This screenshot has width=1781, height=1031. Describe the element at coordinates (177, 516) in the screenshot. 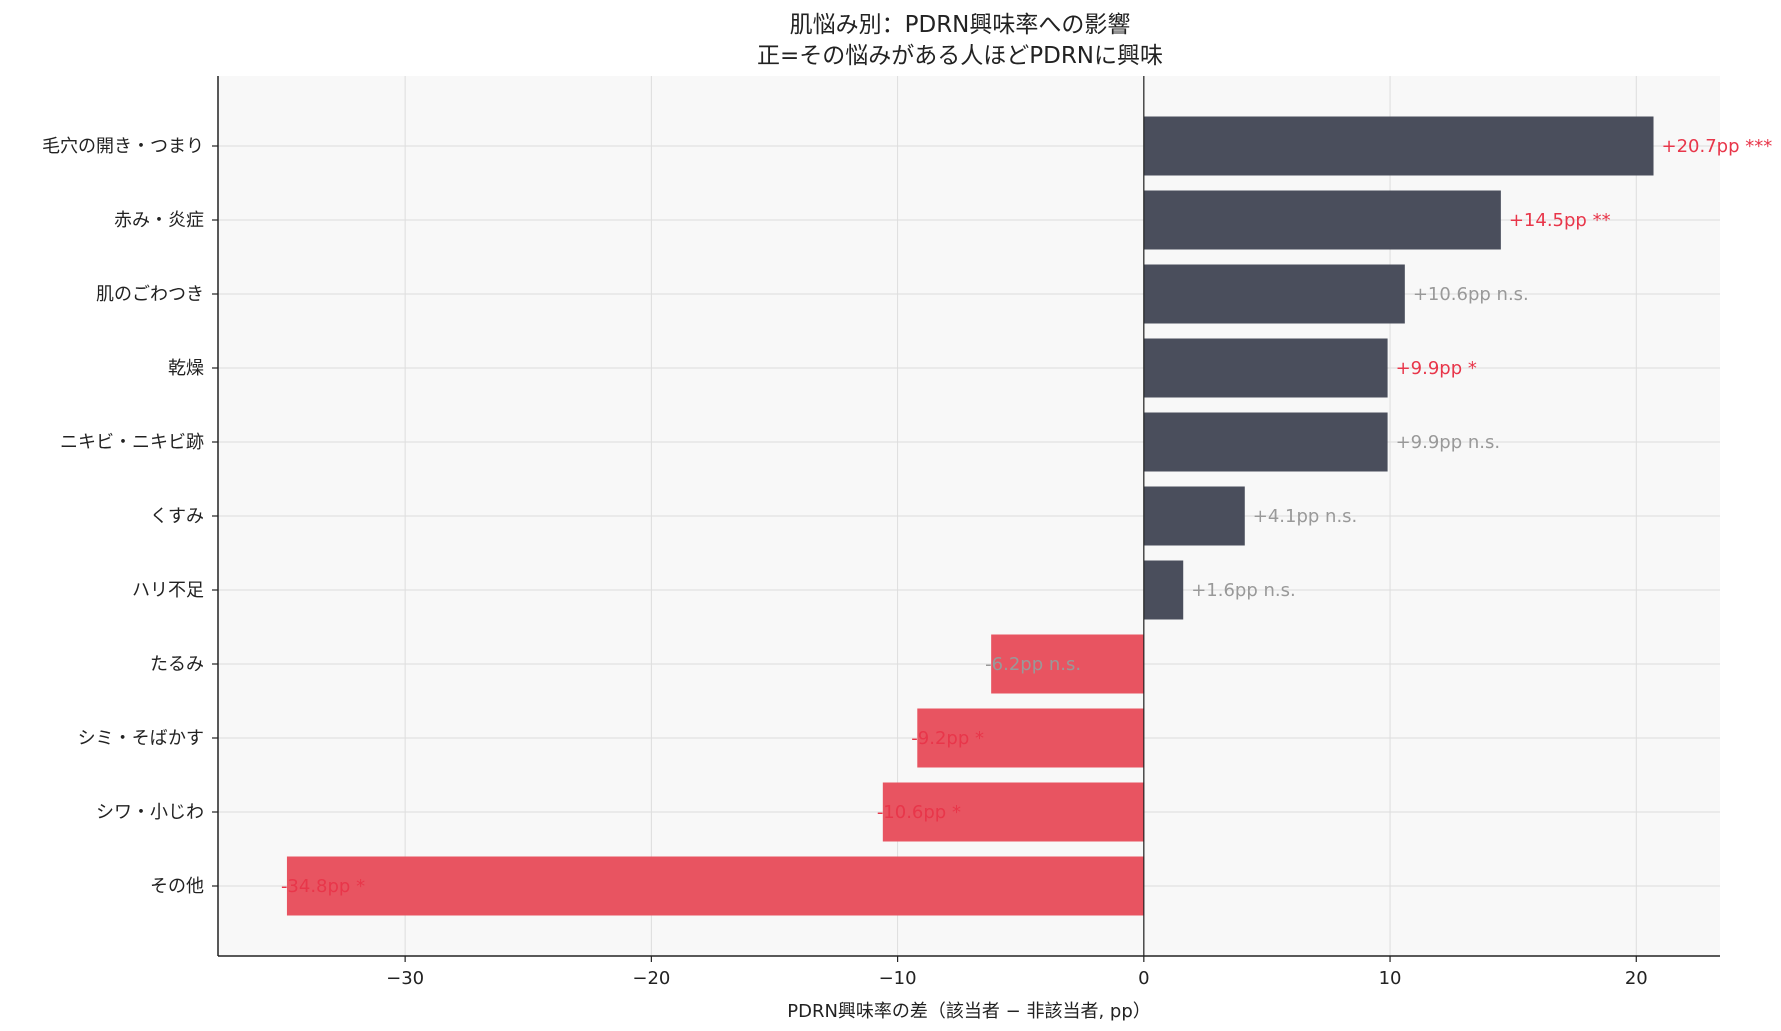

I see `category-label: くすみ` at that location.